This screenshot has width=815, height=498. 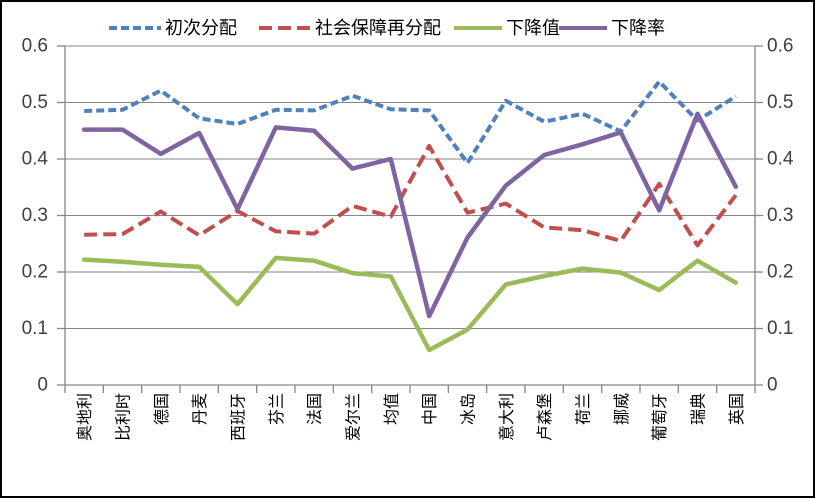 What do you see at coordinates (780, 159) in the screenshot?
I see `y-axis-label-right: 0.4` at bounding box center [780, 159].